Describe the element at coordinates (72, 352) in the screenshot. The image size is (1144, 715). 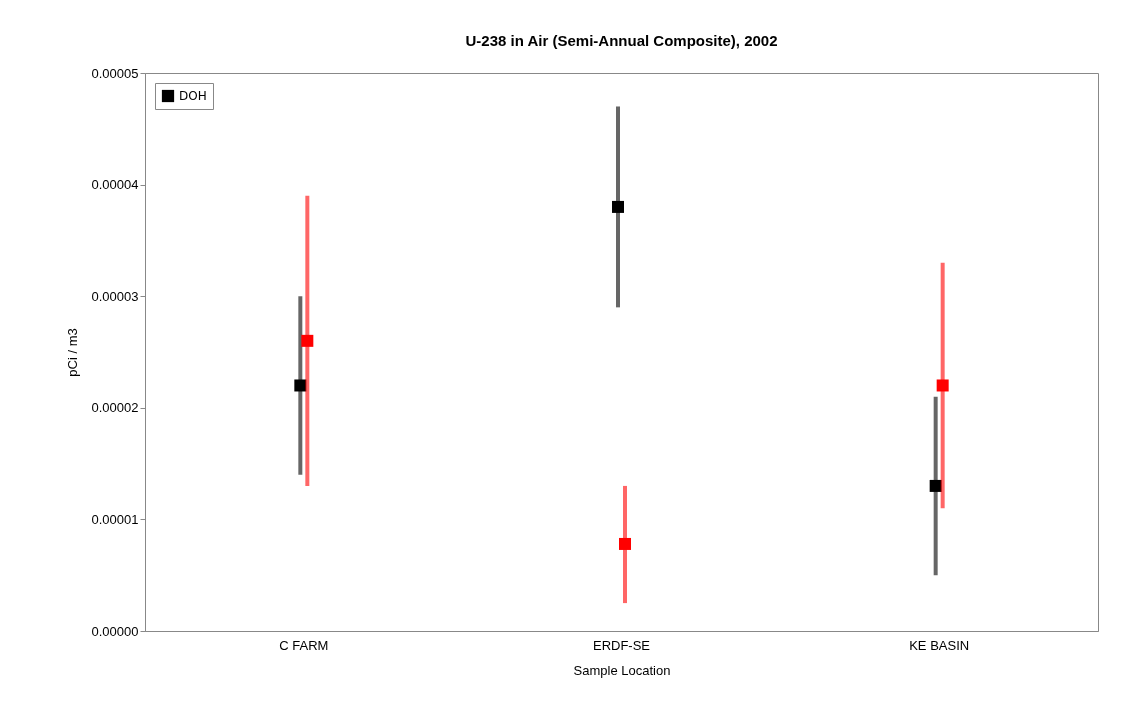
I see `y-axis-title: pCi / m3` at that location.